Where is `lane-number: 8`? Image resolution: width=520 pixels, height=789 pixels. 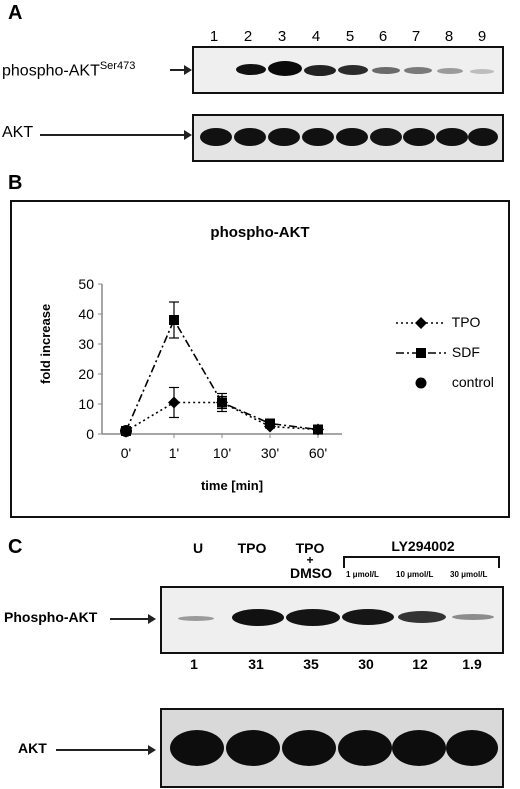
lane-number: 8 is located at coordinates (449, 36).